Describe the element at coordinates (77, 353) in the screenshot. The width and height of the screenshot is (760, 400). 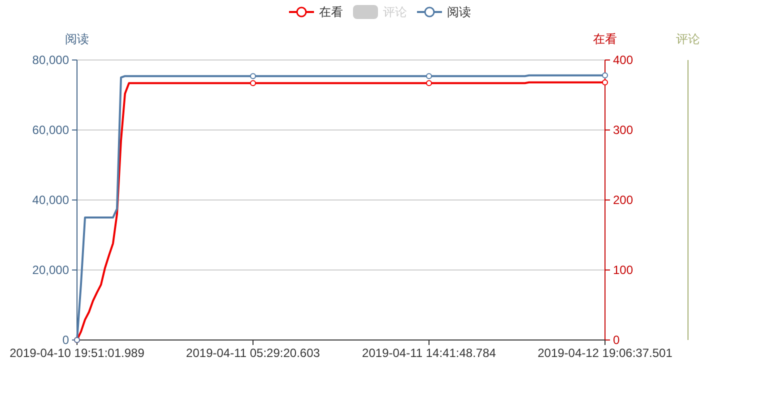
I see `x-tick-label: 2019-04-10 19:51:01.989` at that location.